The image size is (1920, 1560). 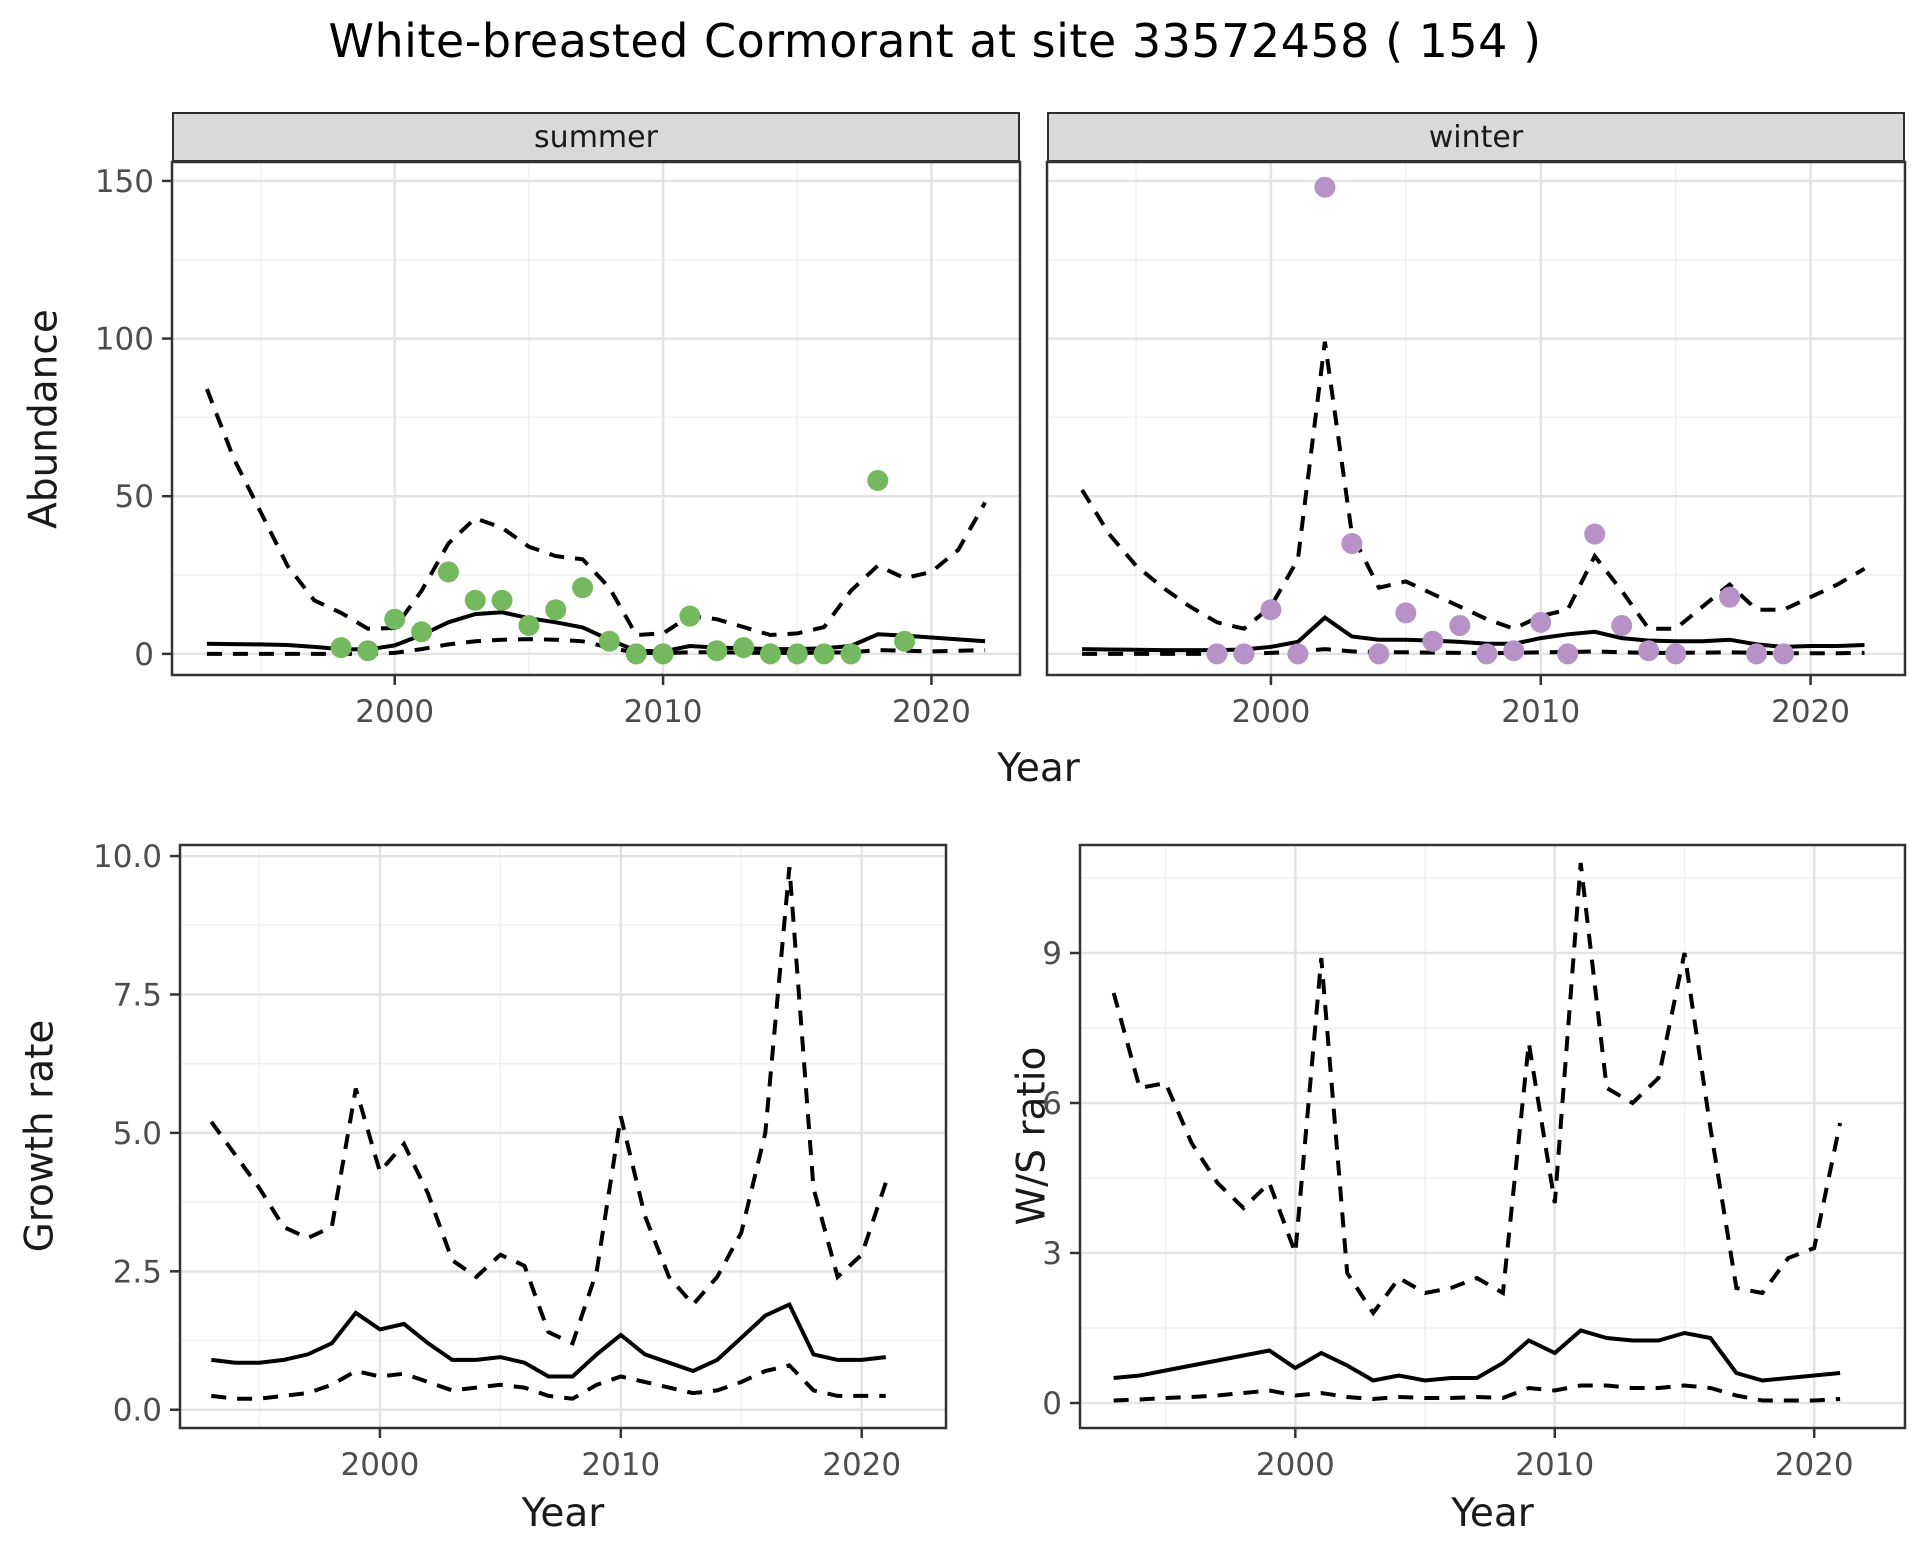 I want to click on y-tick-label: 5.0, so click(x=137, y=1134).